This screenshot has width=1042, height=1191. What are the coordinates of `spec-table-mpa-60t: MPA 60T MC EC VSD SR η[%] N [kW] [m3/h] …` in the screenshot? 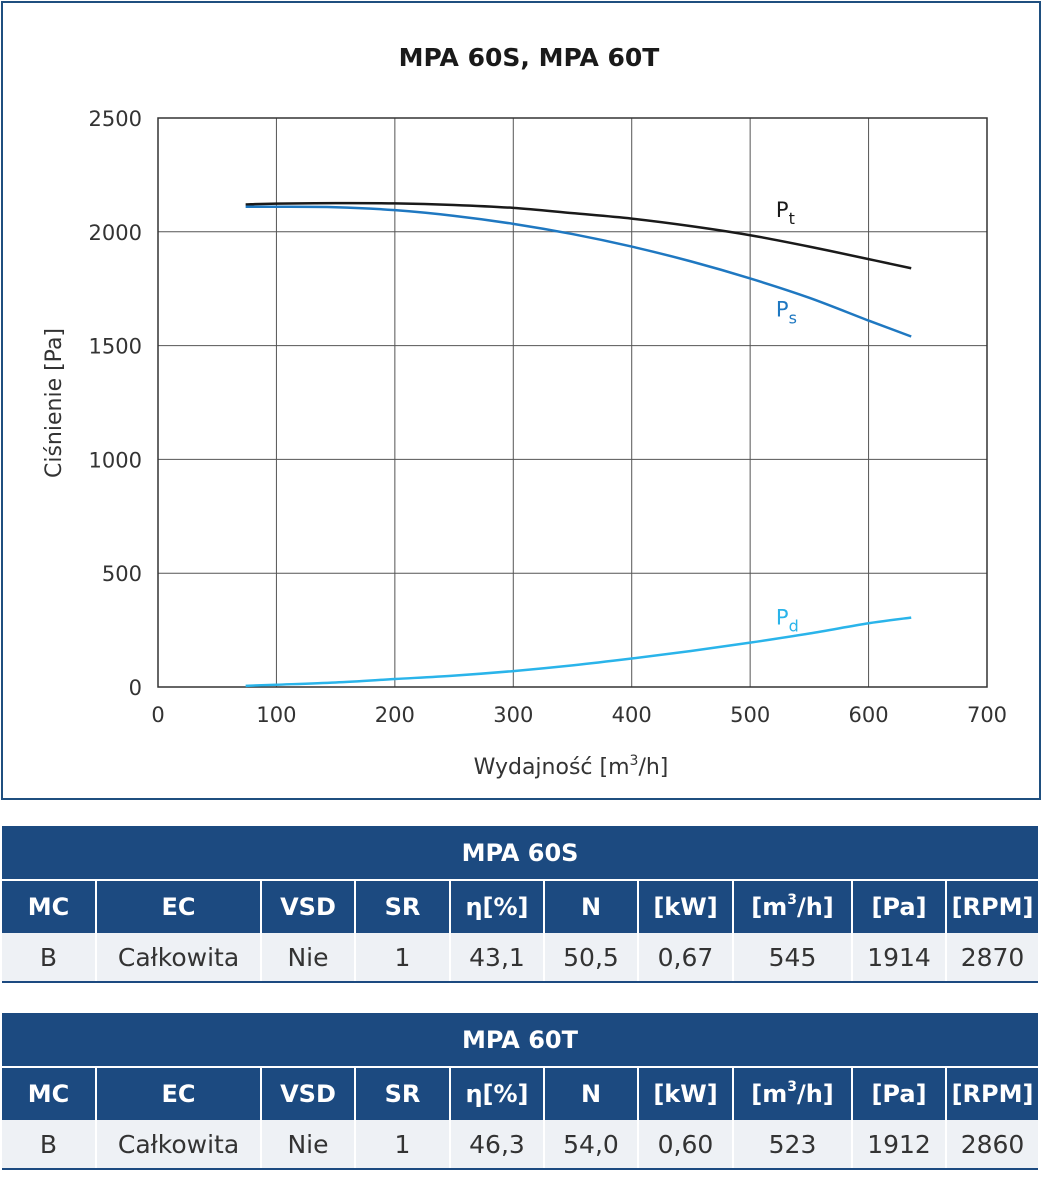 It's located at (520, 1091).